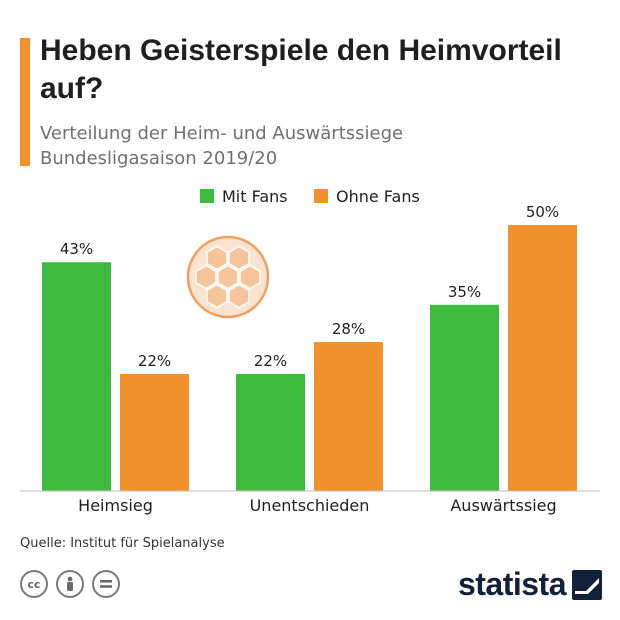  What do you see at coordinates (301, 69) in the screenshot?
I see `chart-title: Heben Geisterspiele den Heimvorteil auf?` at bounding box center [301, 69].